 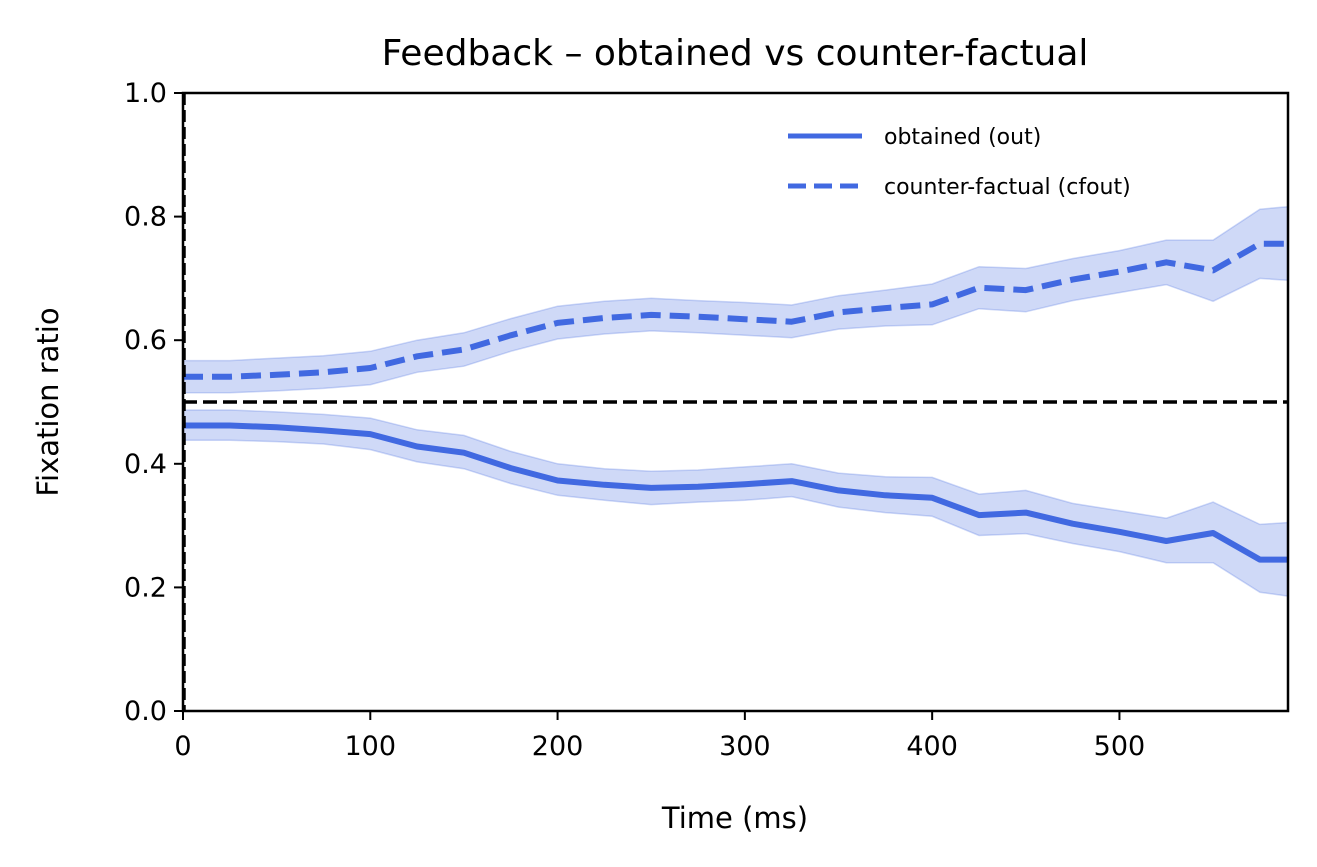 I want to click on y-tick-label: 0.6, so click(x=145, y=340).